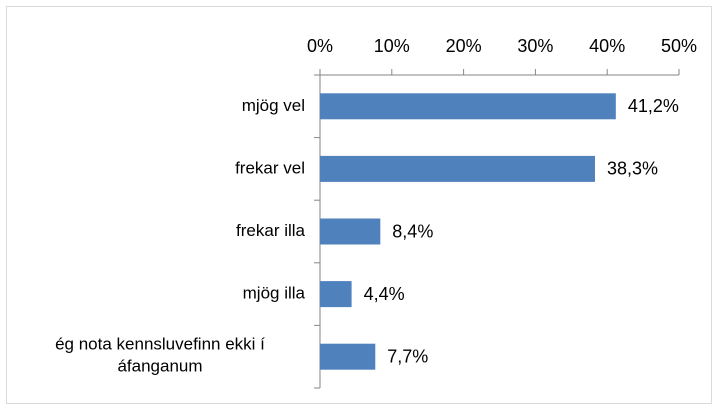 This screenshot has height=410, width=719. What do you see at coordinates (679, 46) in the screenshot?
I see `x-tick-label: 50%` at bounding box center [679, 46].